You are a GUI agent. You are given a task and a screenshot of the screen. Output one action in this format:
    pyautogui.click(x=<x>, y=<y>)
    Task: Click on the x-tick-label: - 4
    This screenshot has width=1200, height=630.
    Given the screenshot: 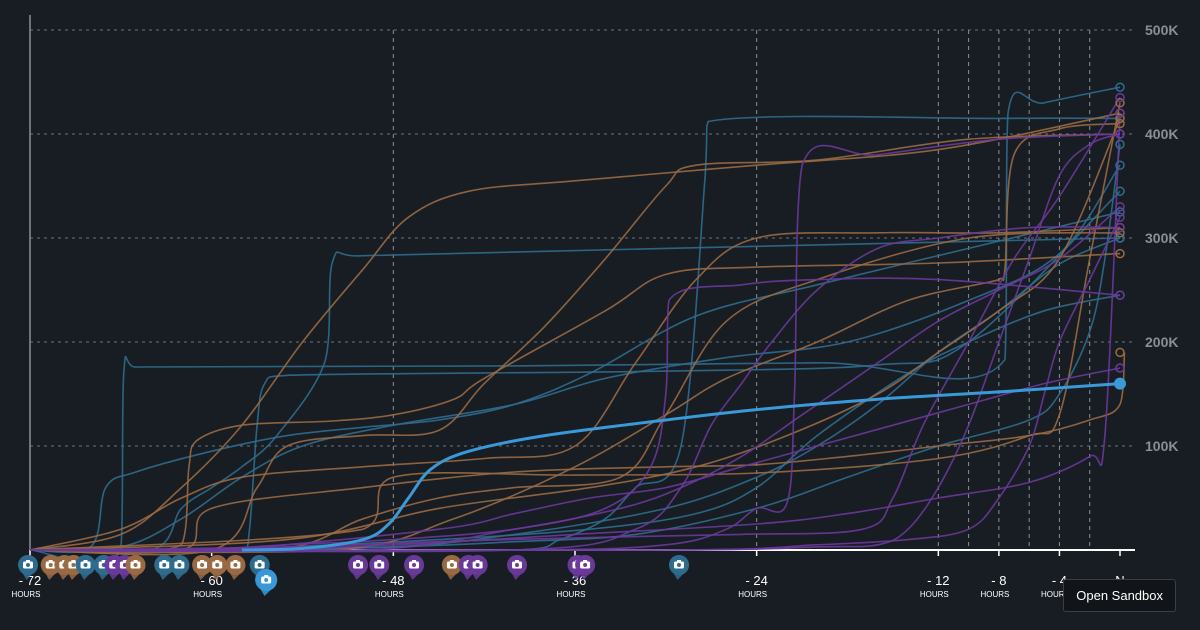 What is the action you would take?
    pyautogui.click(x=1059, y=580)
    